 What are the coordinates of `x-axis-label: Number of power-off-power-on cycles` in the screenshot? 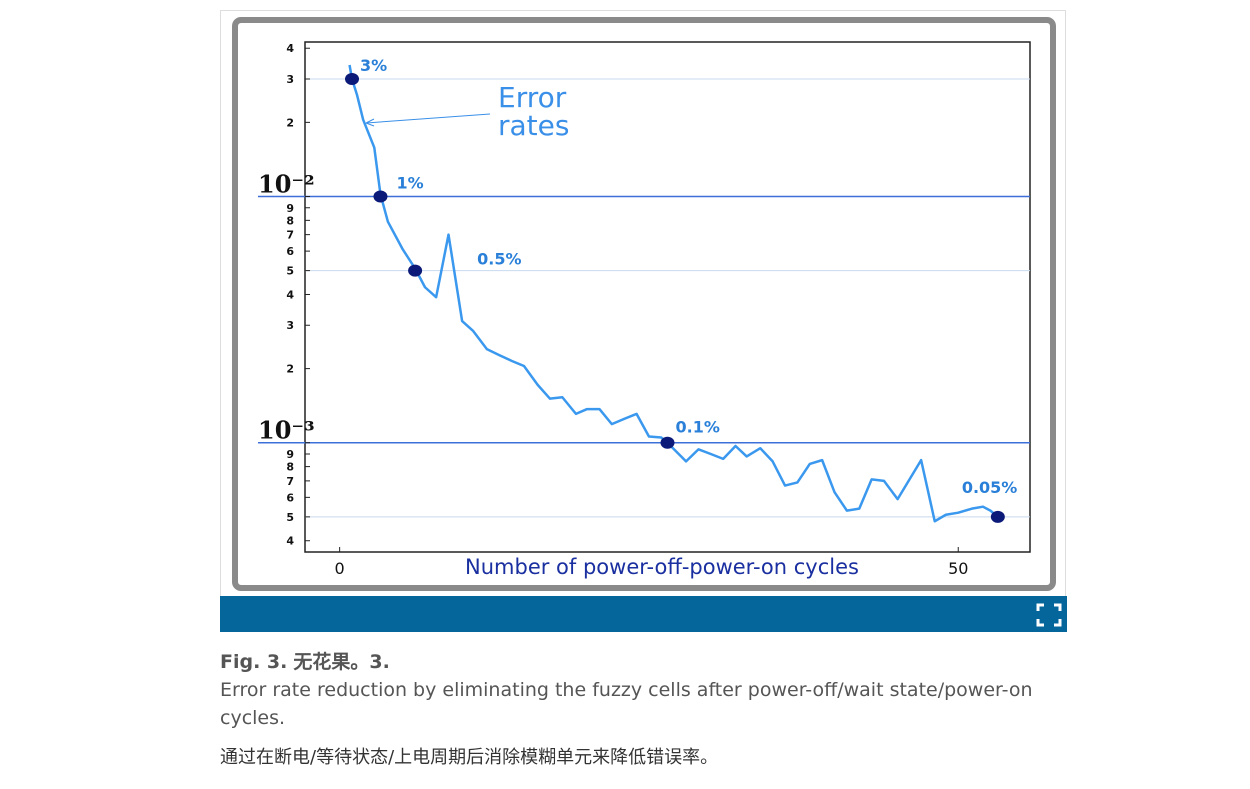 It's located at (662, 567).